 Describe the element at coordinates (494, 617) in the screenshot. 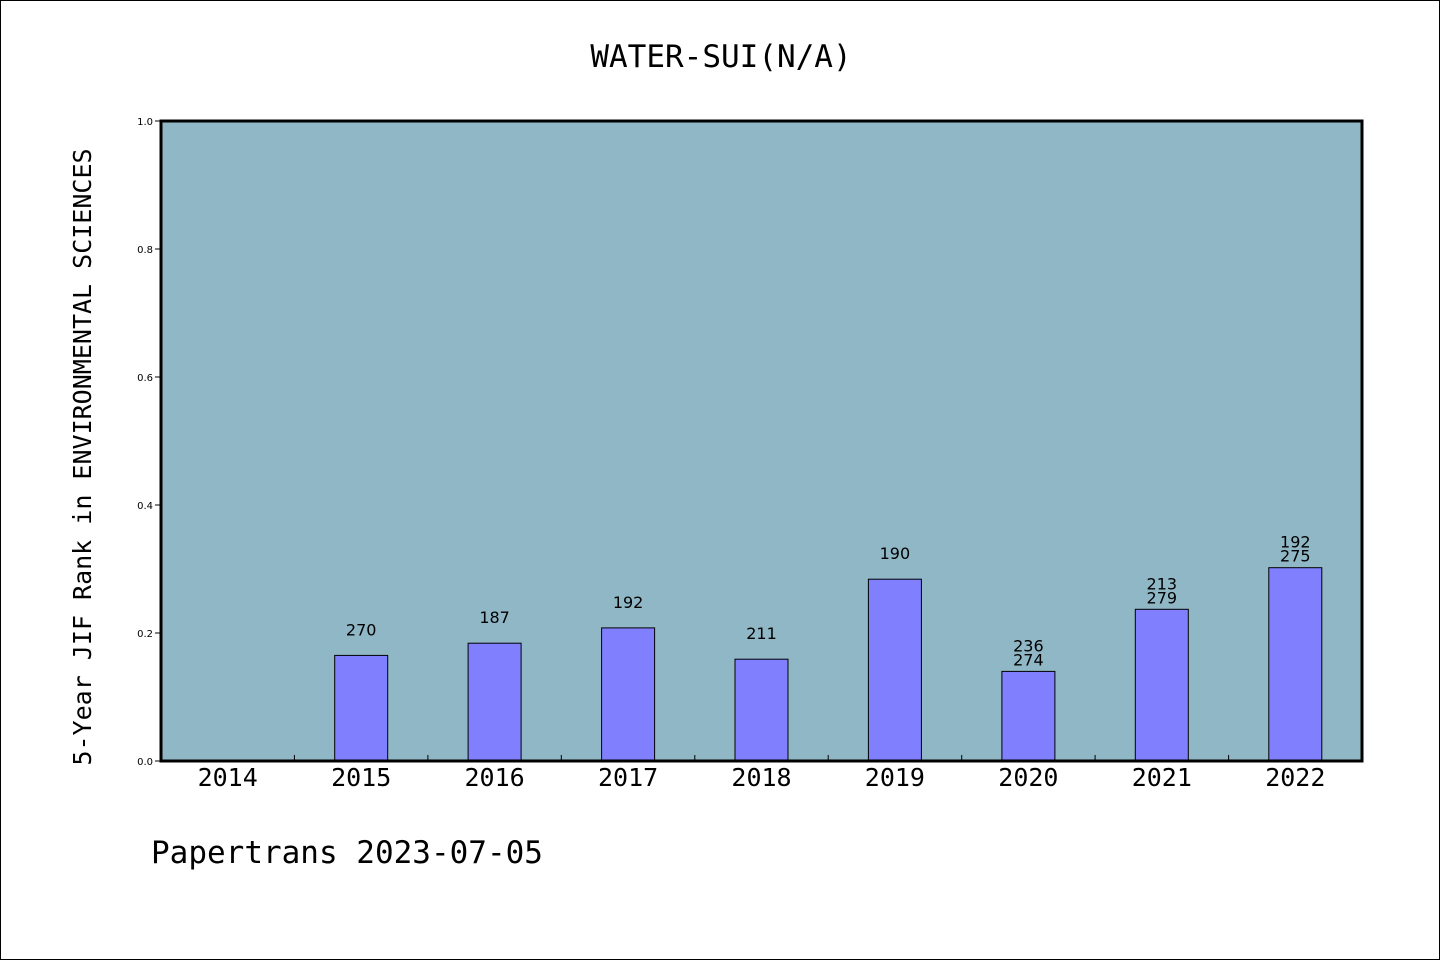

I see `bar-label-2016-1: 187` at that location.